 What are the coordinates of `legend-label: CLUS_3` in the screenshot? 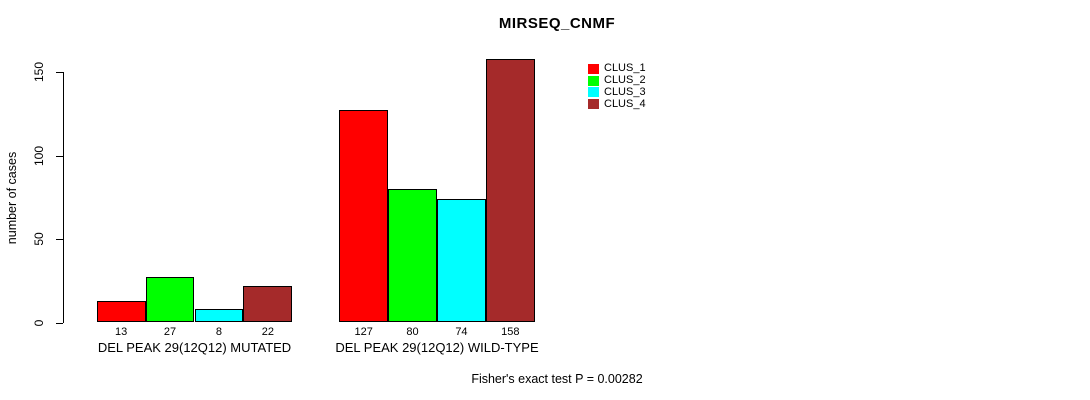 It's located at (625, 91).